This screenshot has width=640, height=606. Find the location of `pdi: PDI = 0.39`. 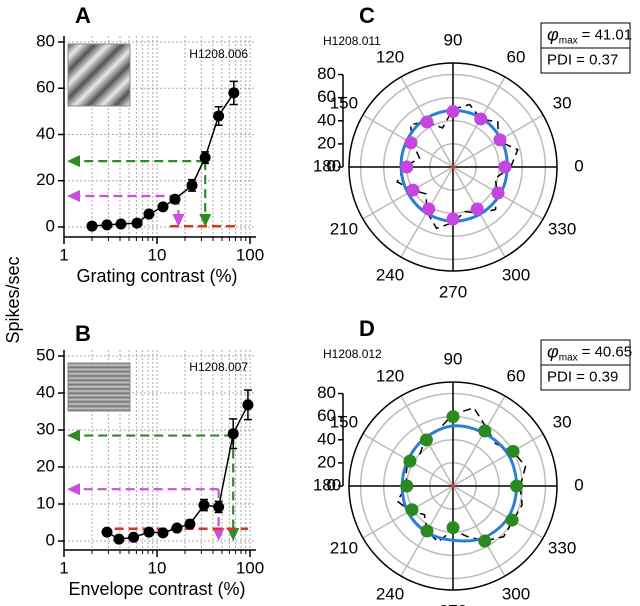

pdi: PDI = 0.39 is located at coordinates (582, 376).